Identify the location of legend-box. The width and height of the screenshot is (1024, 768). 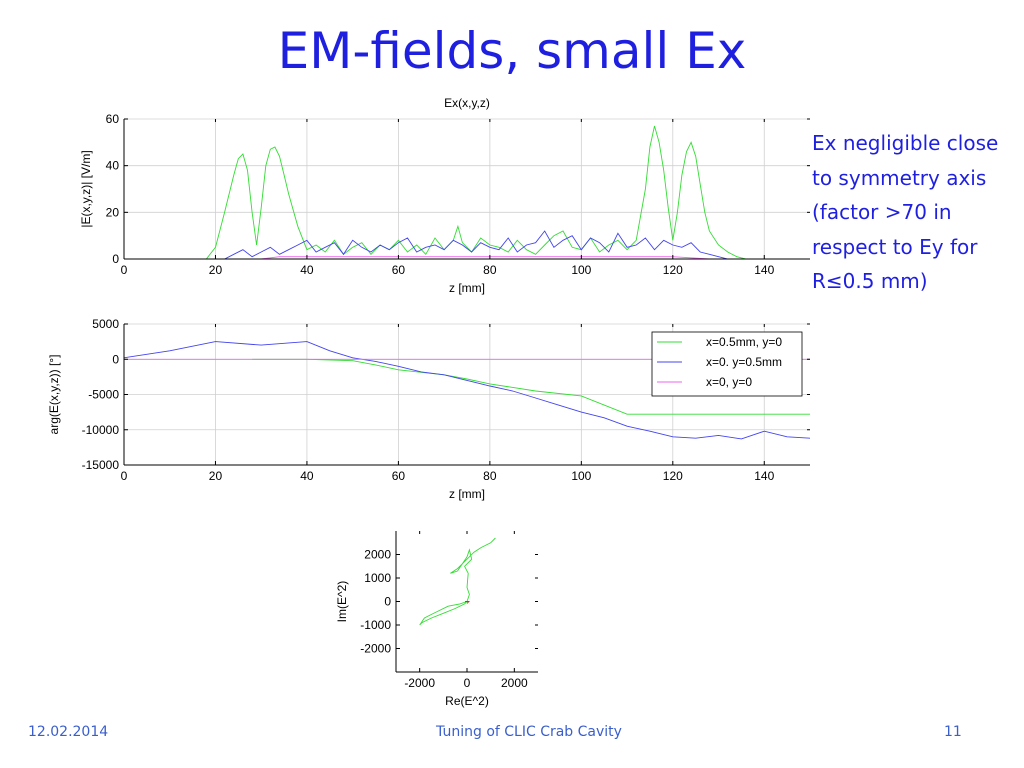
(727, 364).